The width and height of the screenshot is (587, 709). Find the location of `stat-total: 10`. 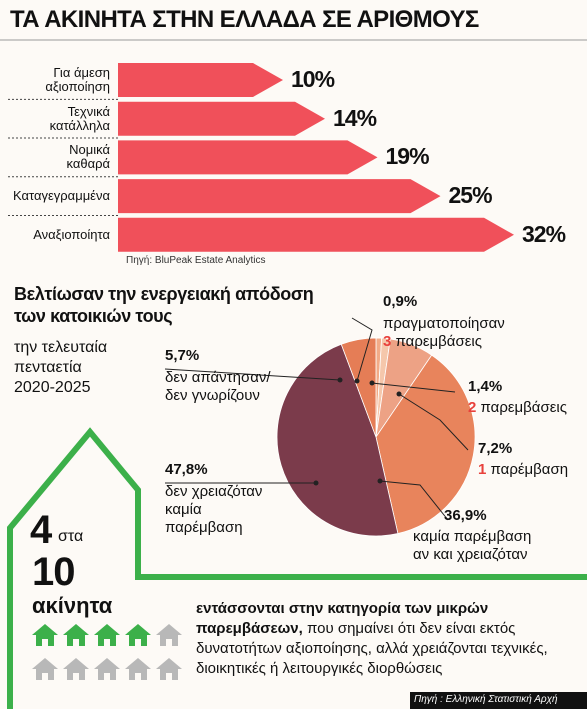

stat-total: 10 is located at coordinates (53, 572).